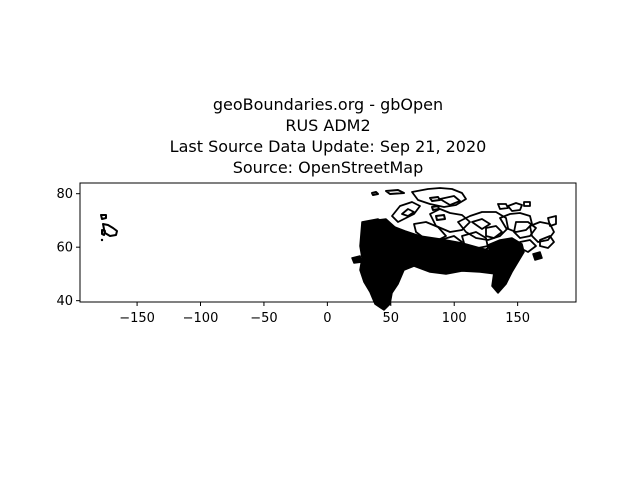 This screenshot has height=480, width=640. Describe the element at coordinates (263, 318) in the screenshot. I see `x-tick-label: −50` at that location.